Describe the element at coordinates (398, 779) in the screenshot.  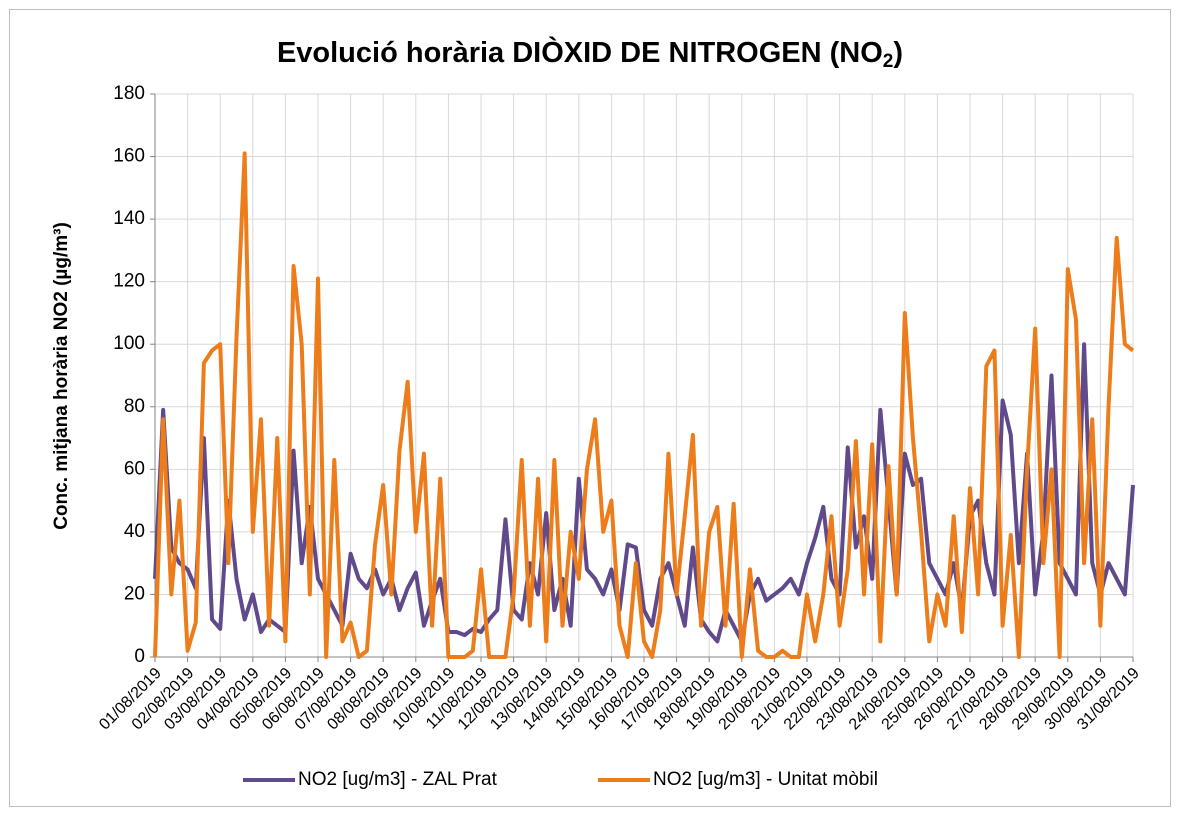
I see `legend-label: NO2 [ug/m3] - ZAL Prat` at that location.